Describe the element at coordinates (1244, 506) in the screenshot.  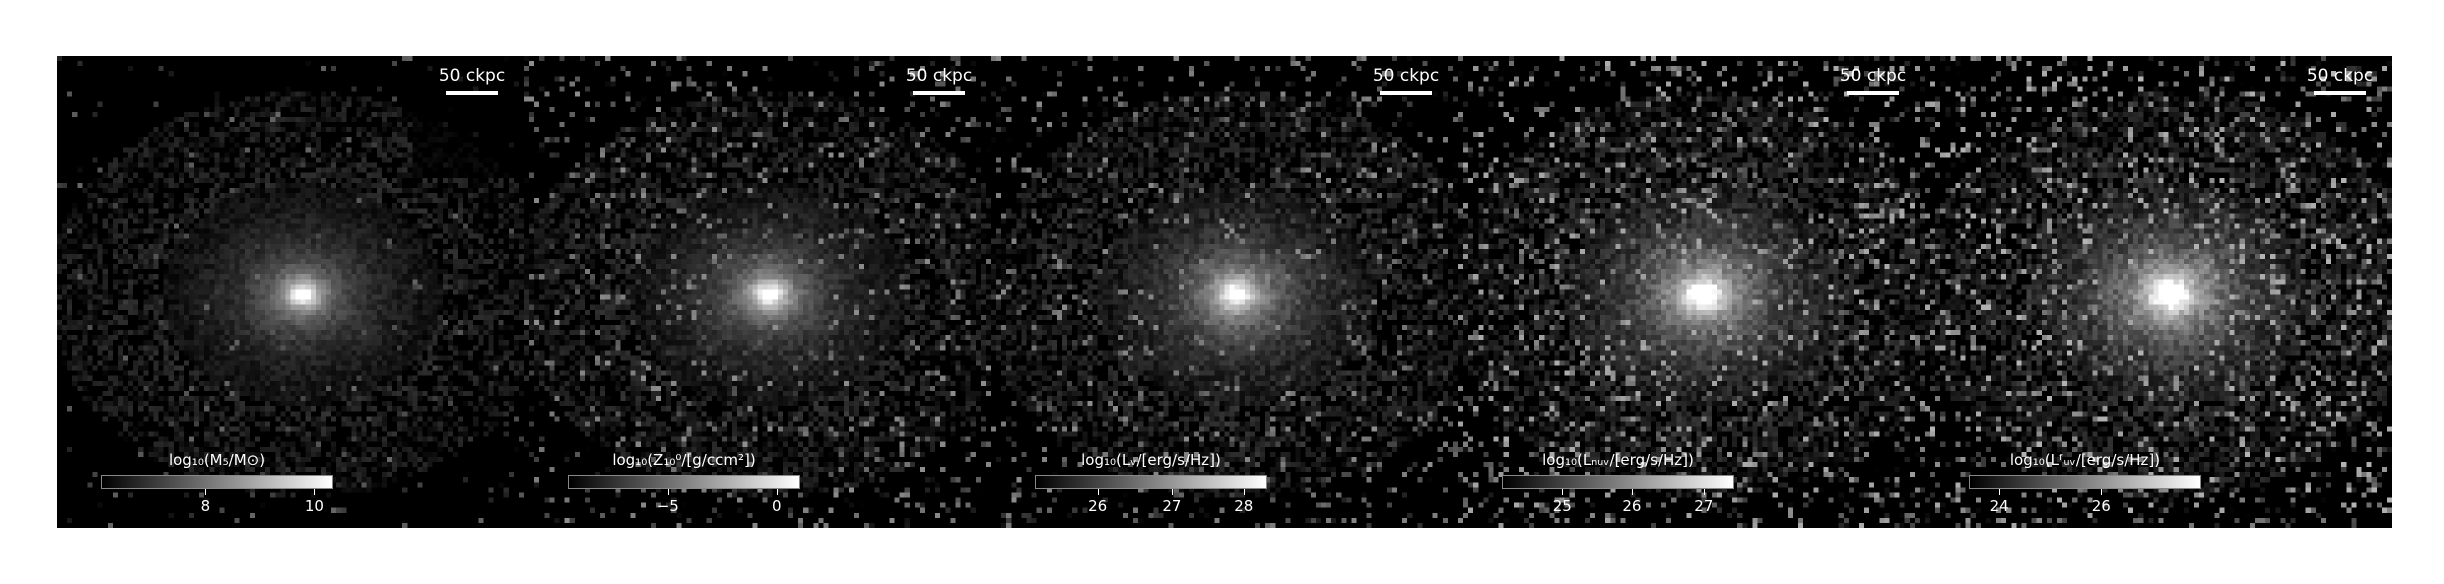
I see `colorbar-tick-label: 28` at that location.